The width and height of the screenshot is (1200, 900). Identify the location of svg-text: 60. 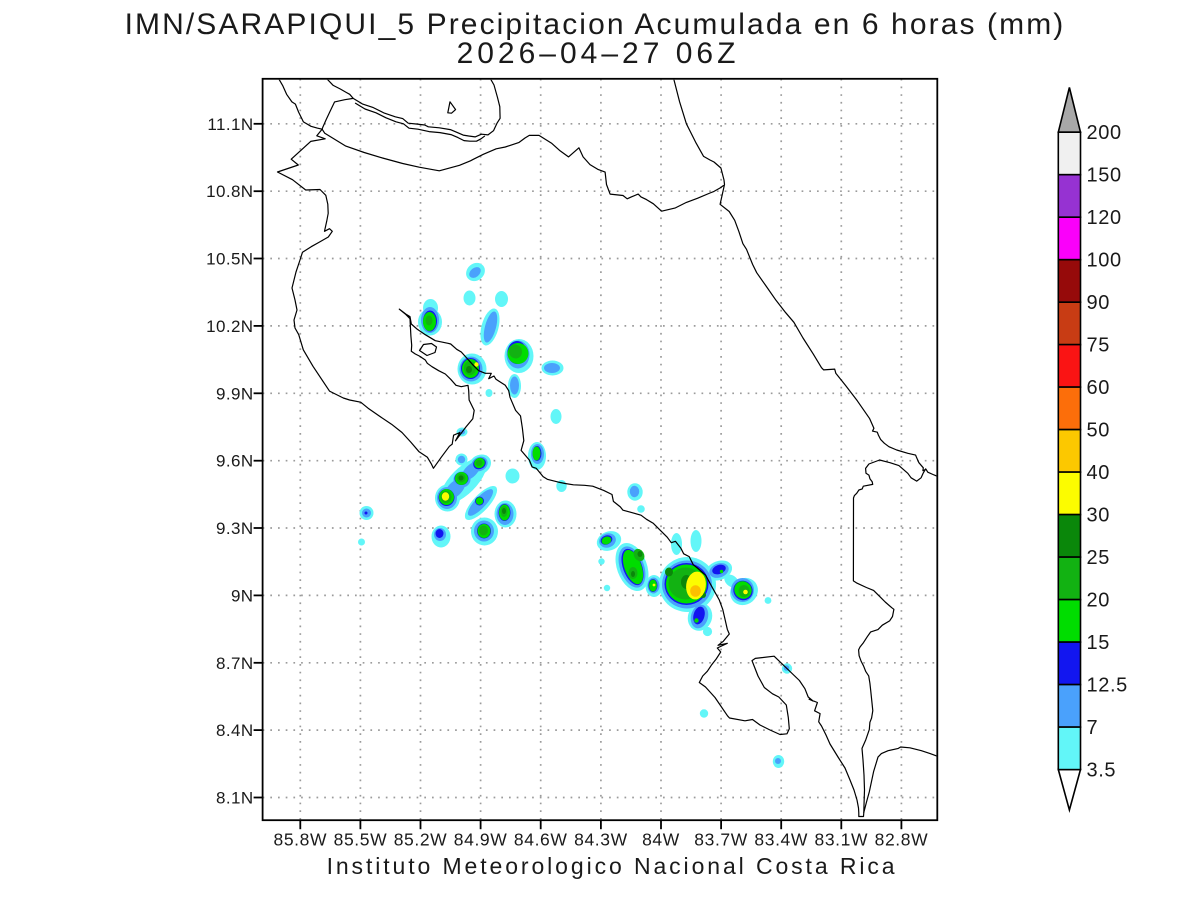
(1098, 388).